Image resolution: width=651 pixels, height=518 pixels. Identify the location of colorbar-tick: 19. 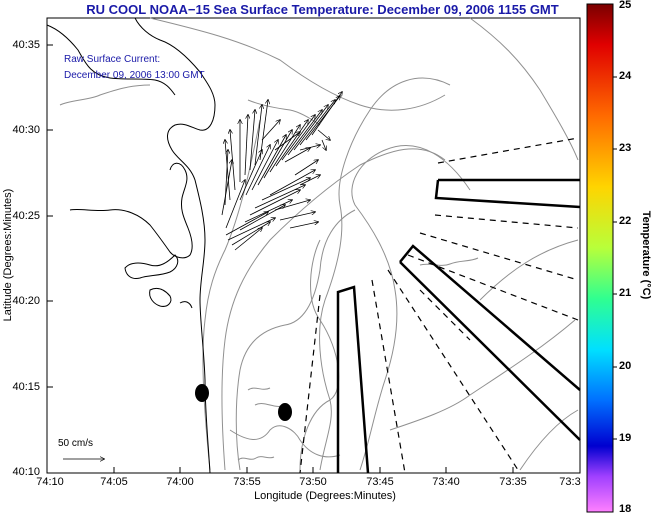
(625, 438).